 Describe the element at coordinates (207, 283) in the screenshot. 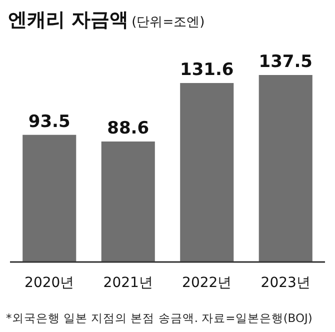

I see `x-tick-label: 2022년` at that location.